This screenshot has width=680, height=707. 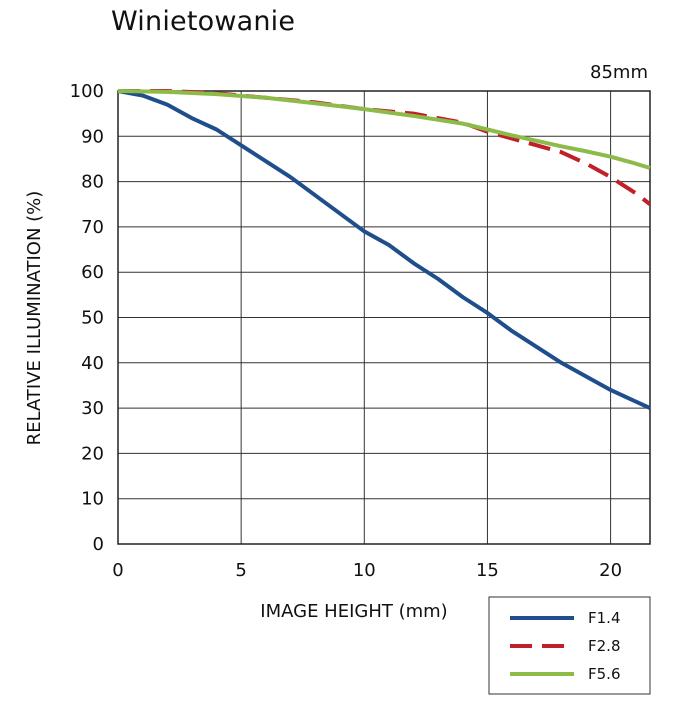 What do you see at coordinates (34, 318) in the screenshot?
I see `y-axis-title: RELATIVE ILLUMINATION (%)` at bounding box center [34, 318].